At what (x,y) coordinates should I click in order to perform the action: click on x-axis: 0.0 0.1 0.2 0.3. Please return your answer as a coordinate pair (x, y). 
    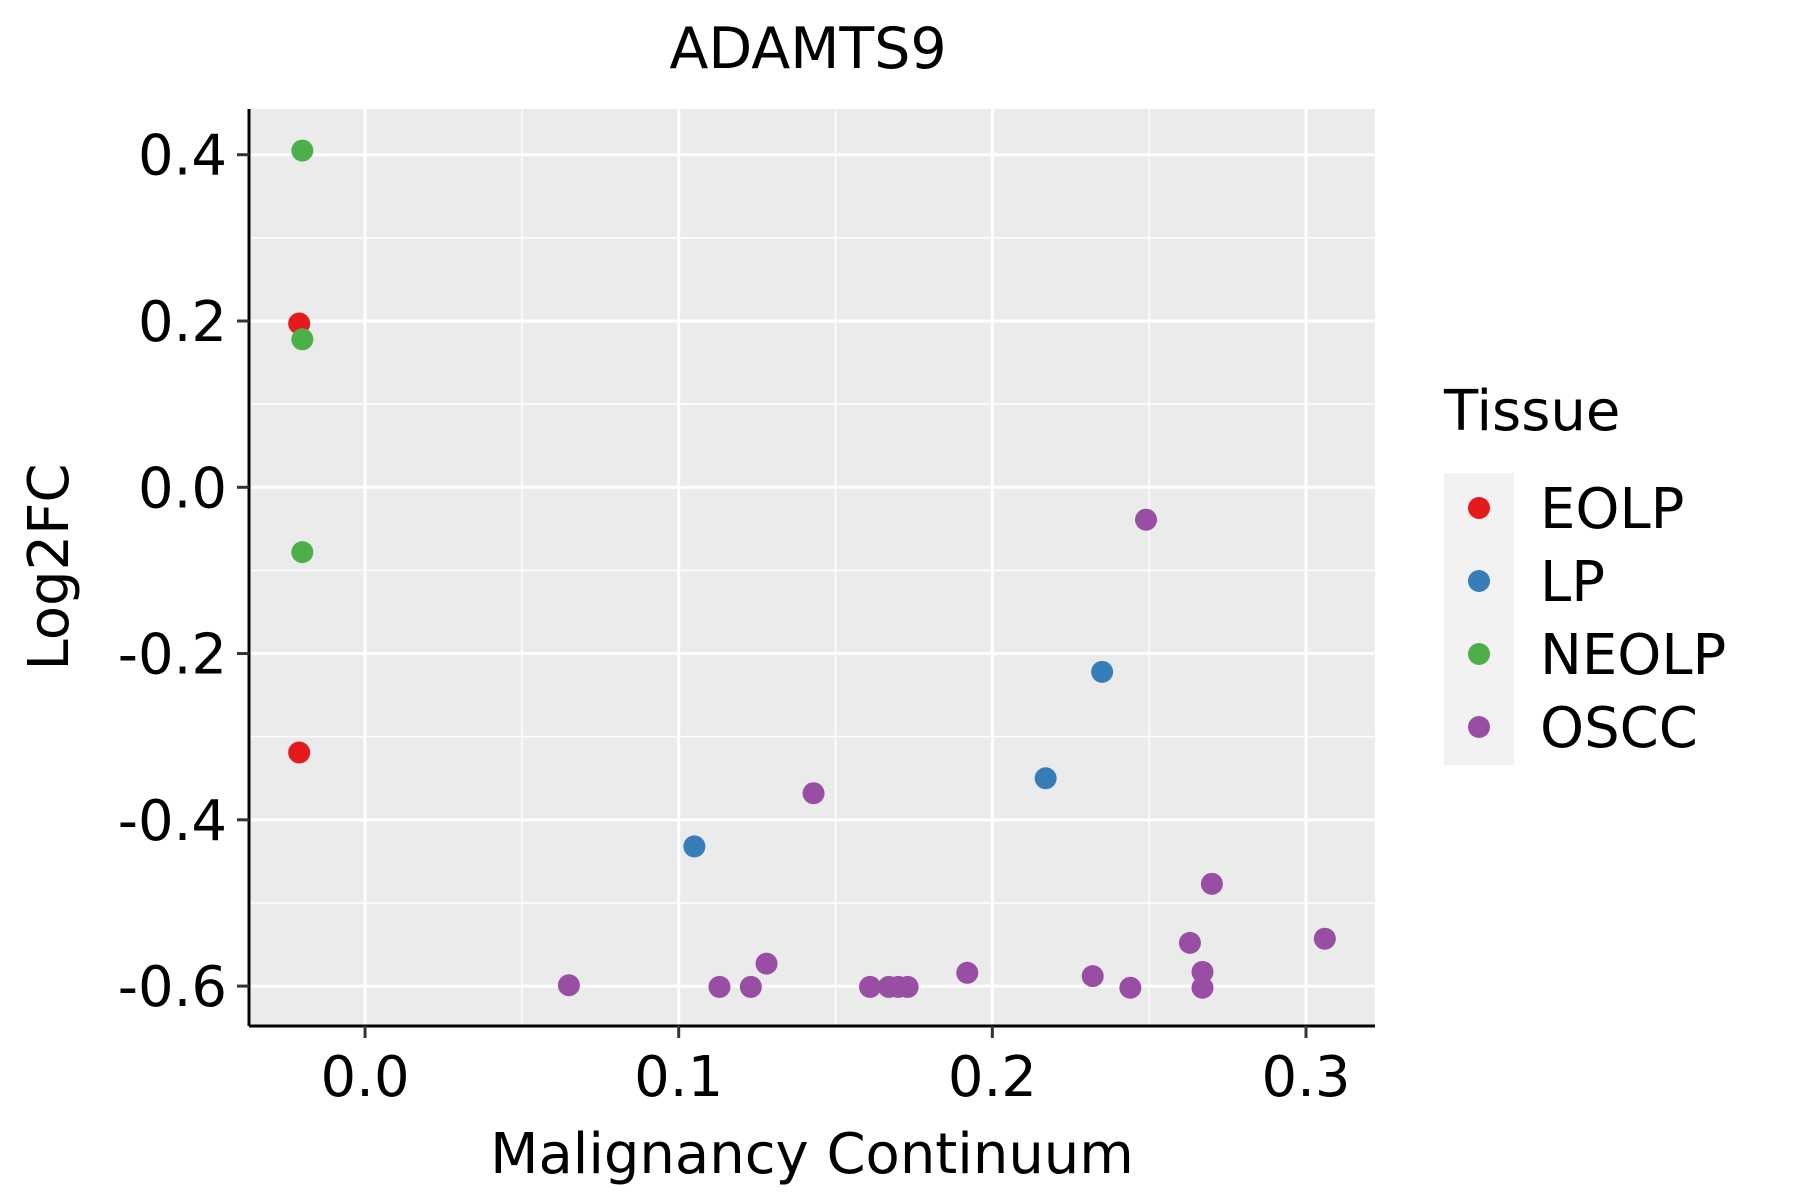
    Looking at the image, I should click on (836, 1068).